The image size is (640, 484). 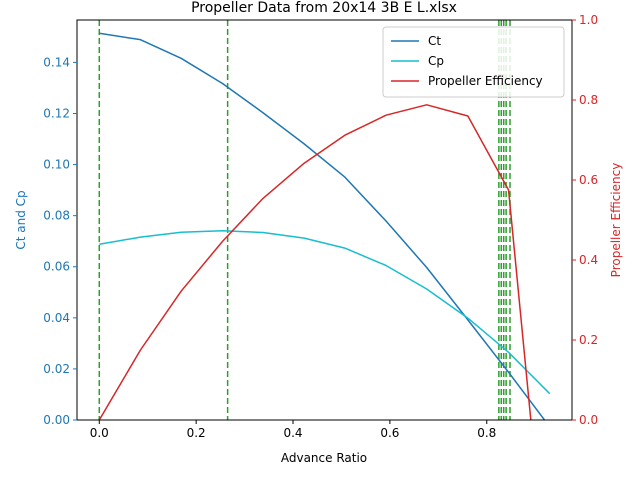 I want to click on y-left-axis: 0.00 0.02 0.04 0.06 0.08 0.10 0.12 0.14, so click(x=60, y=241).